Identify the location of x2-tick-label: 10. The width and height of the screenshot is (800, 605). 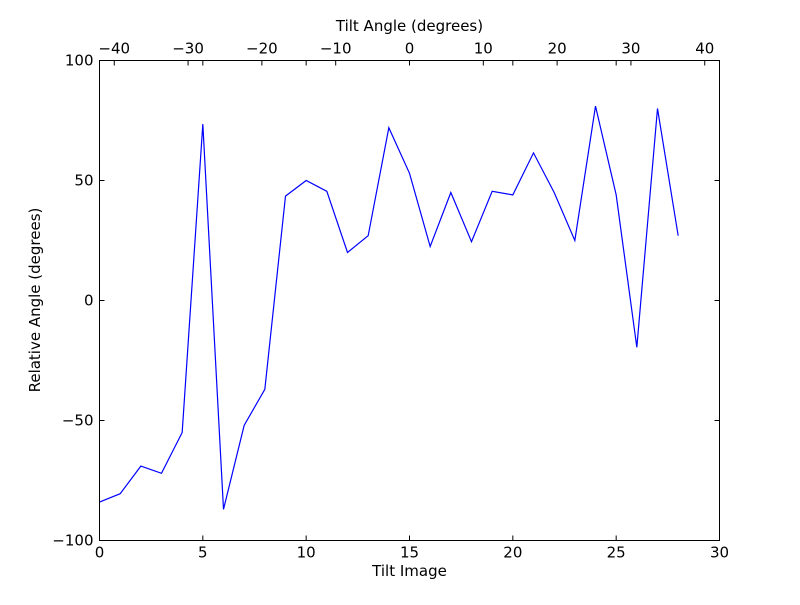
(483, 49).